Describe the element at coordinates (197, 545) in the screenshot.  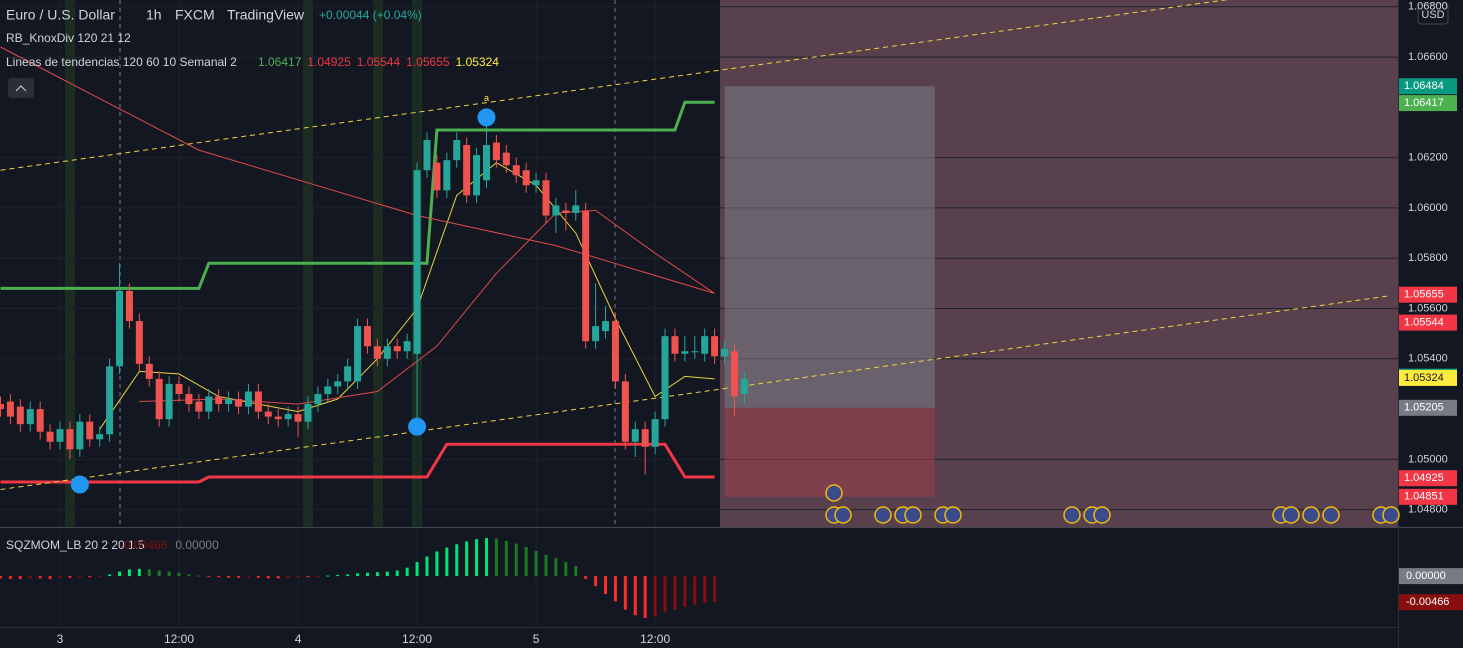
I see `legend-value: 0.00000` at that location.